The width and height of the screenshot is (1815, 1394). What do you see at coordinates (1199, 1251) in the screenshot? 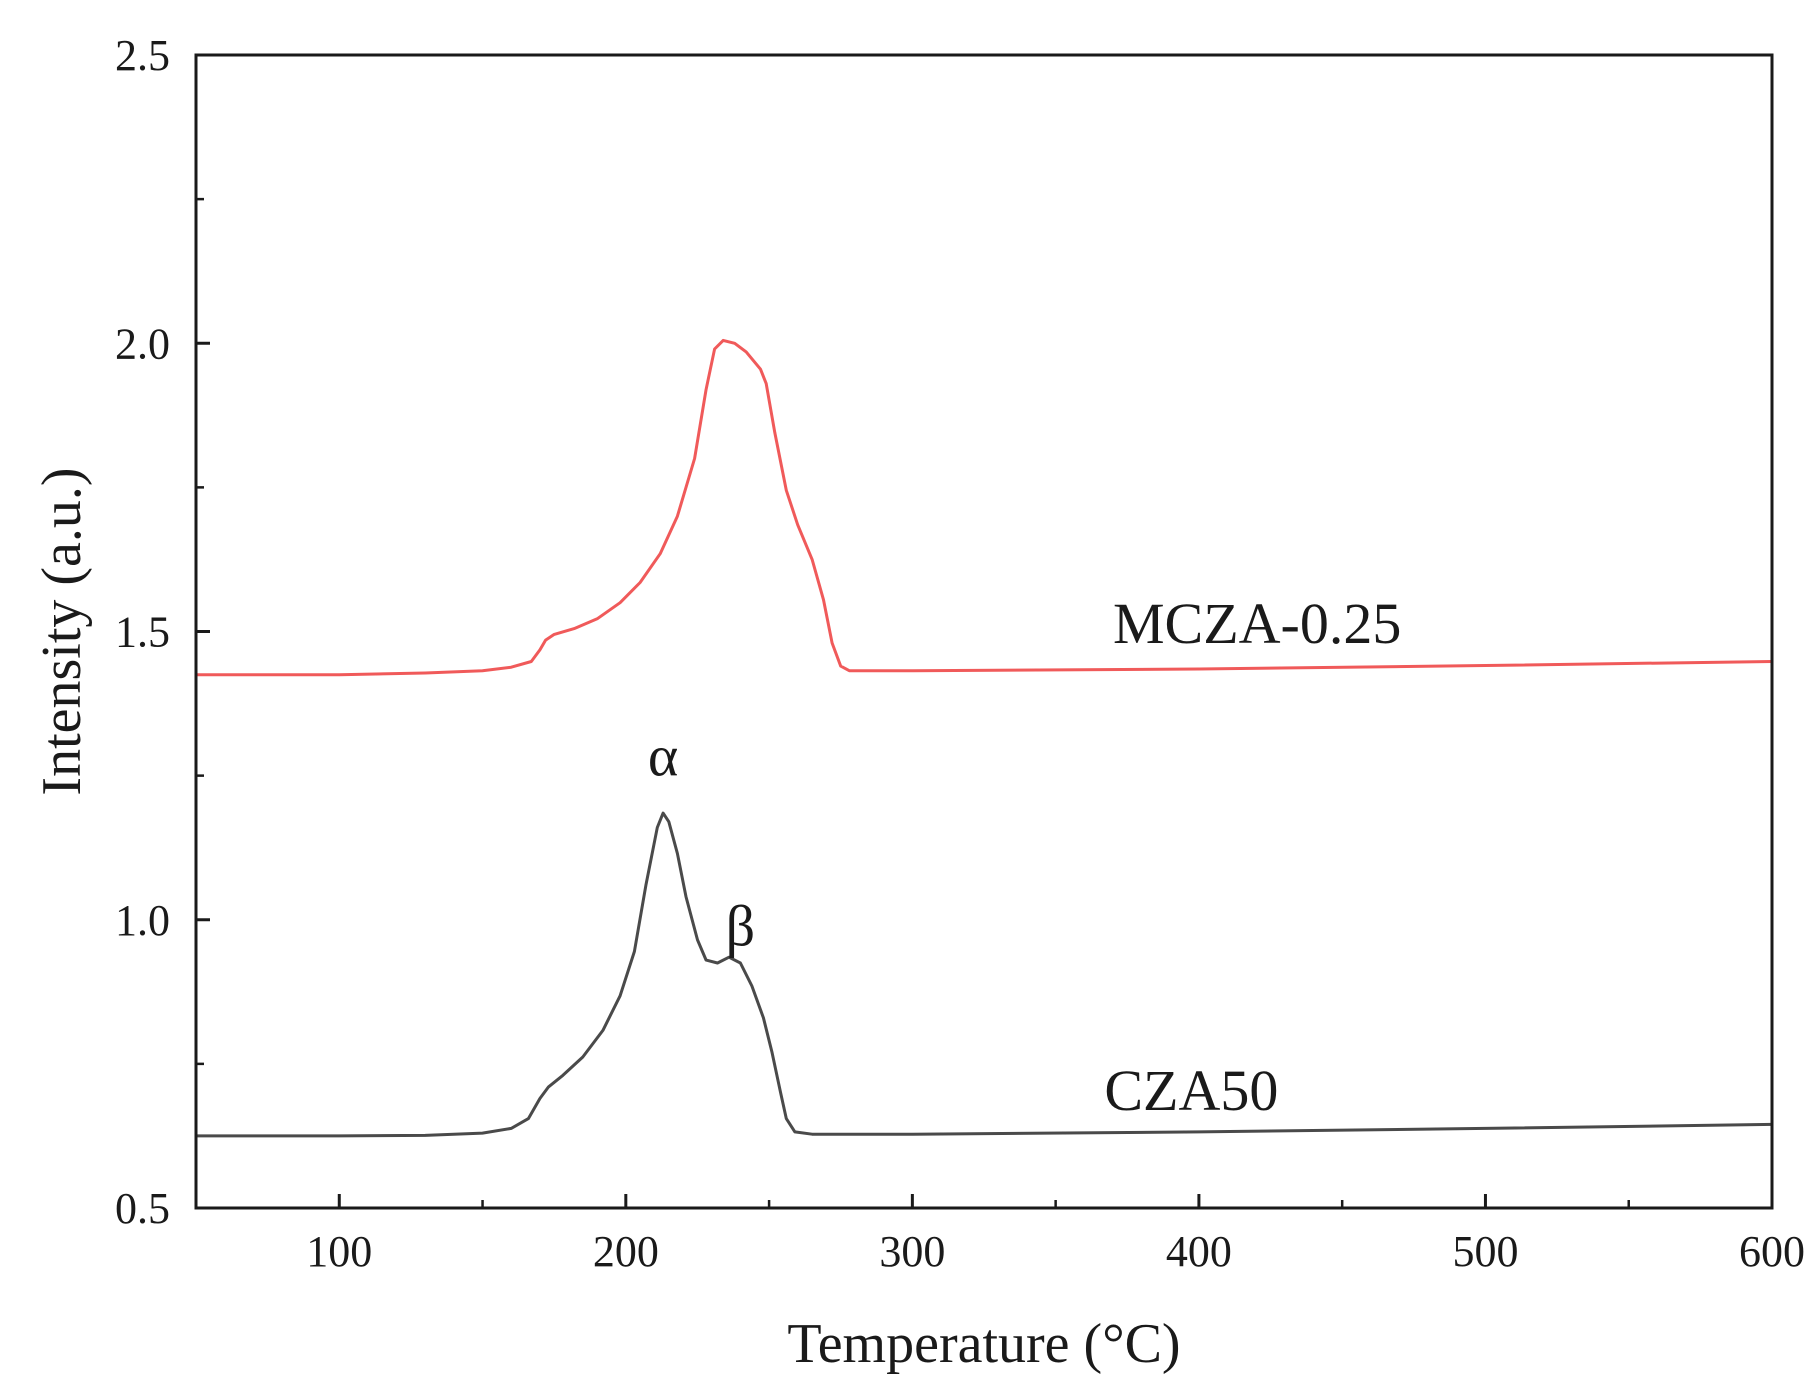
I see `x-tick-label: 400` at bounding box center [1199, 1251].